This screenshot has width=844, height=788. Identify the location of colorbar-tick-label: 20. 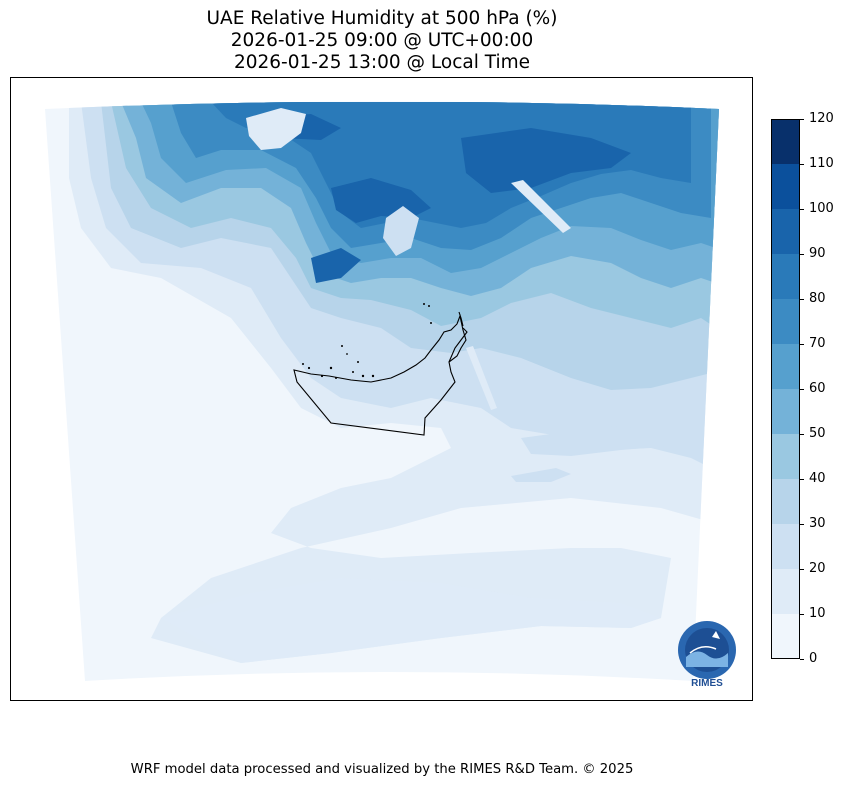
(817, 568).